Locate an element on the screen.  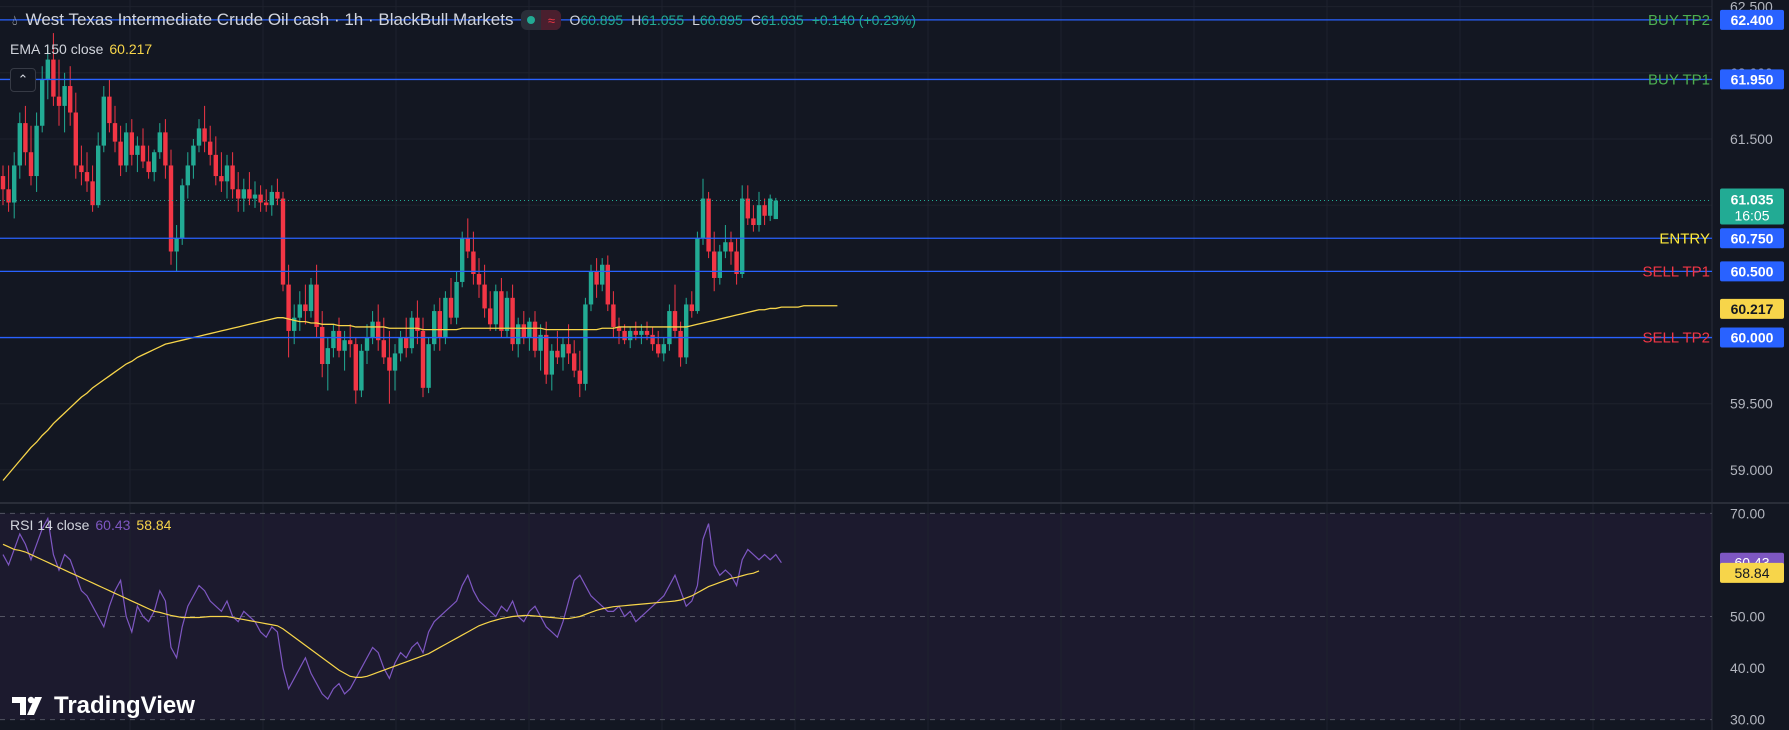
price-tick-label: 61.500 is located at coordinates (1751, 139).